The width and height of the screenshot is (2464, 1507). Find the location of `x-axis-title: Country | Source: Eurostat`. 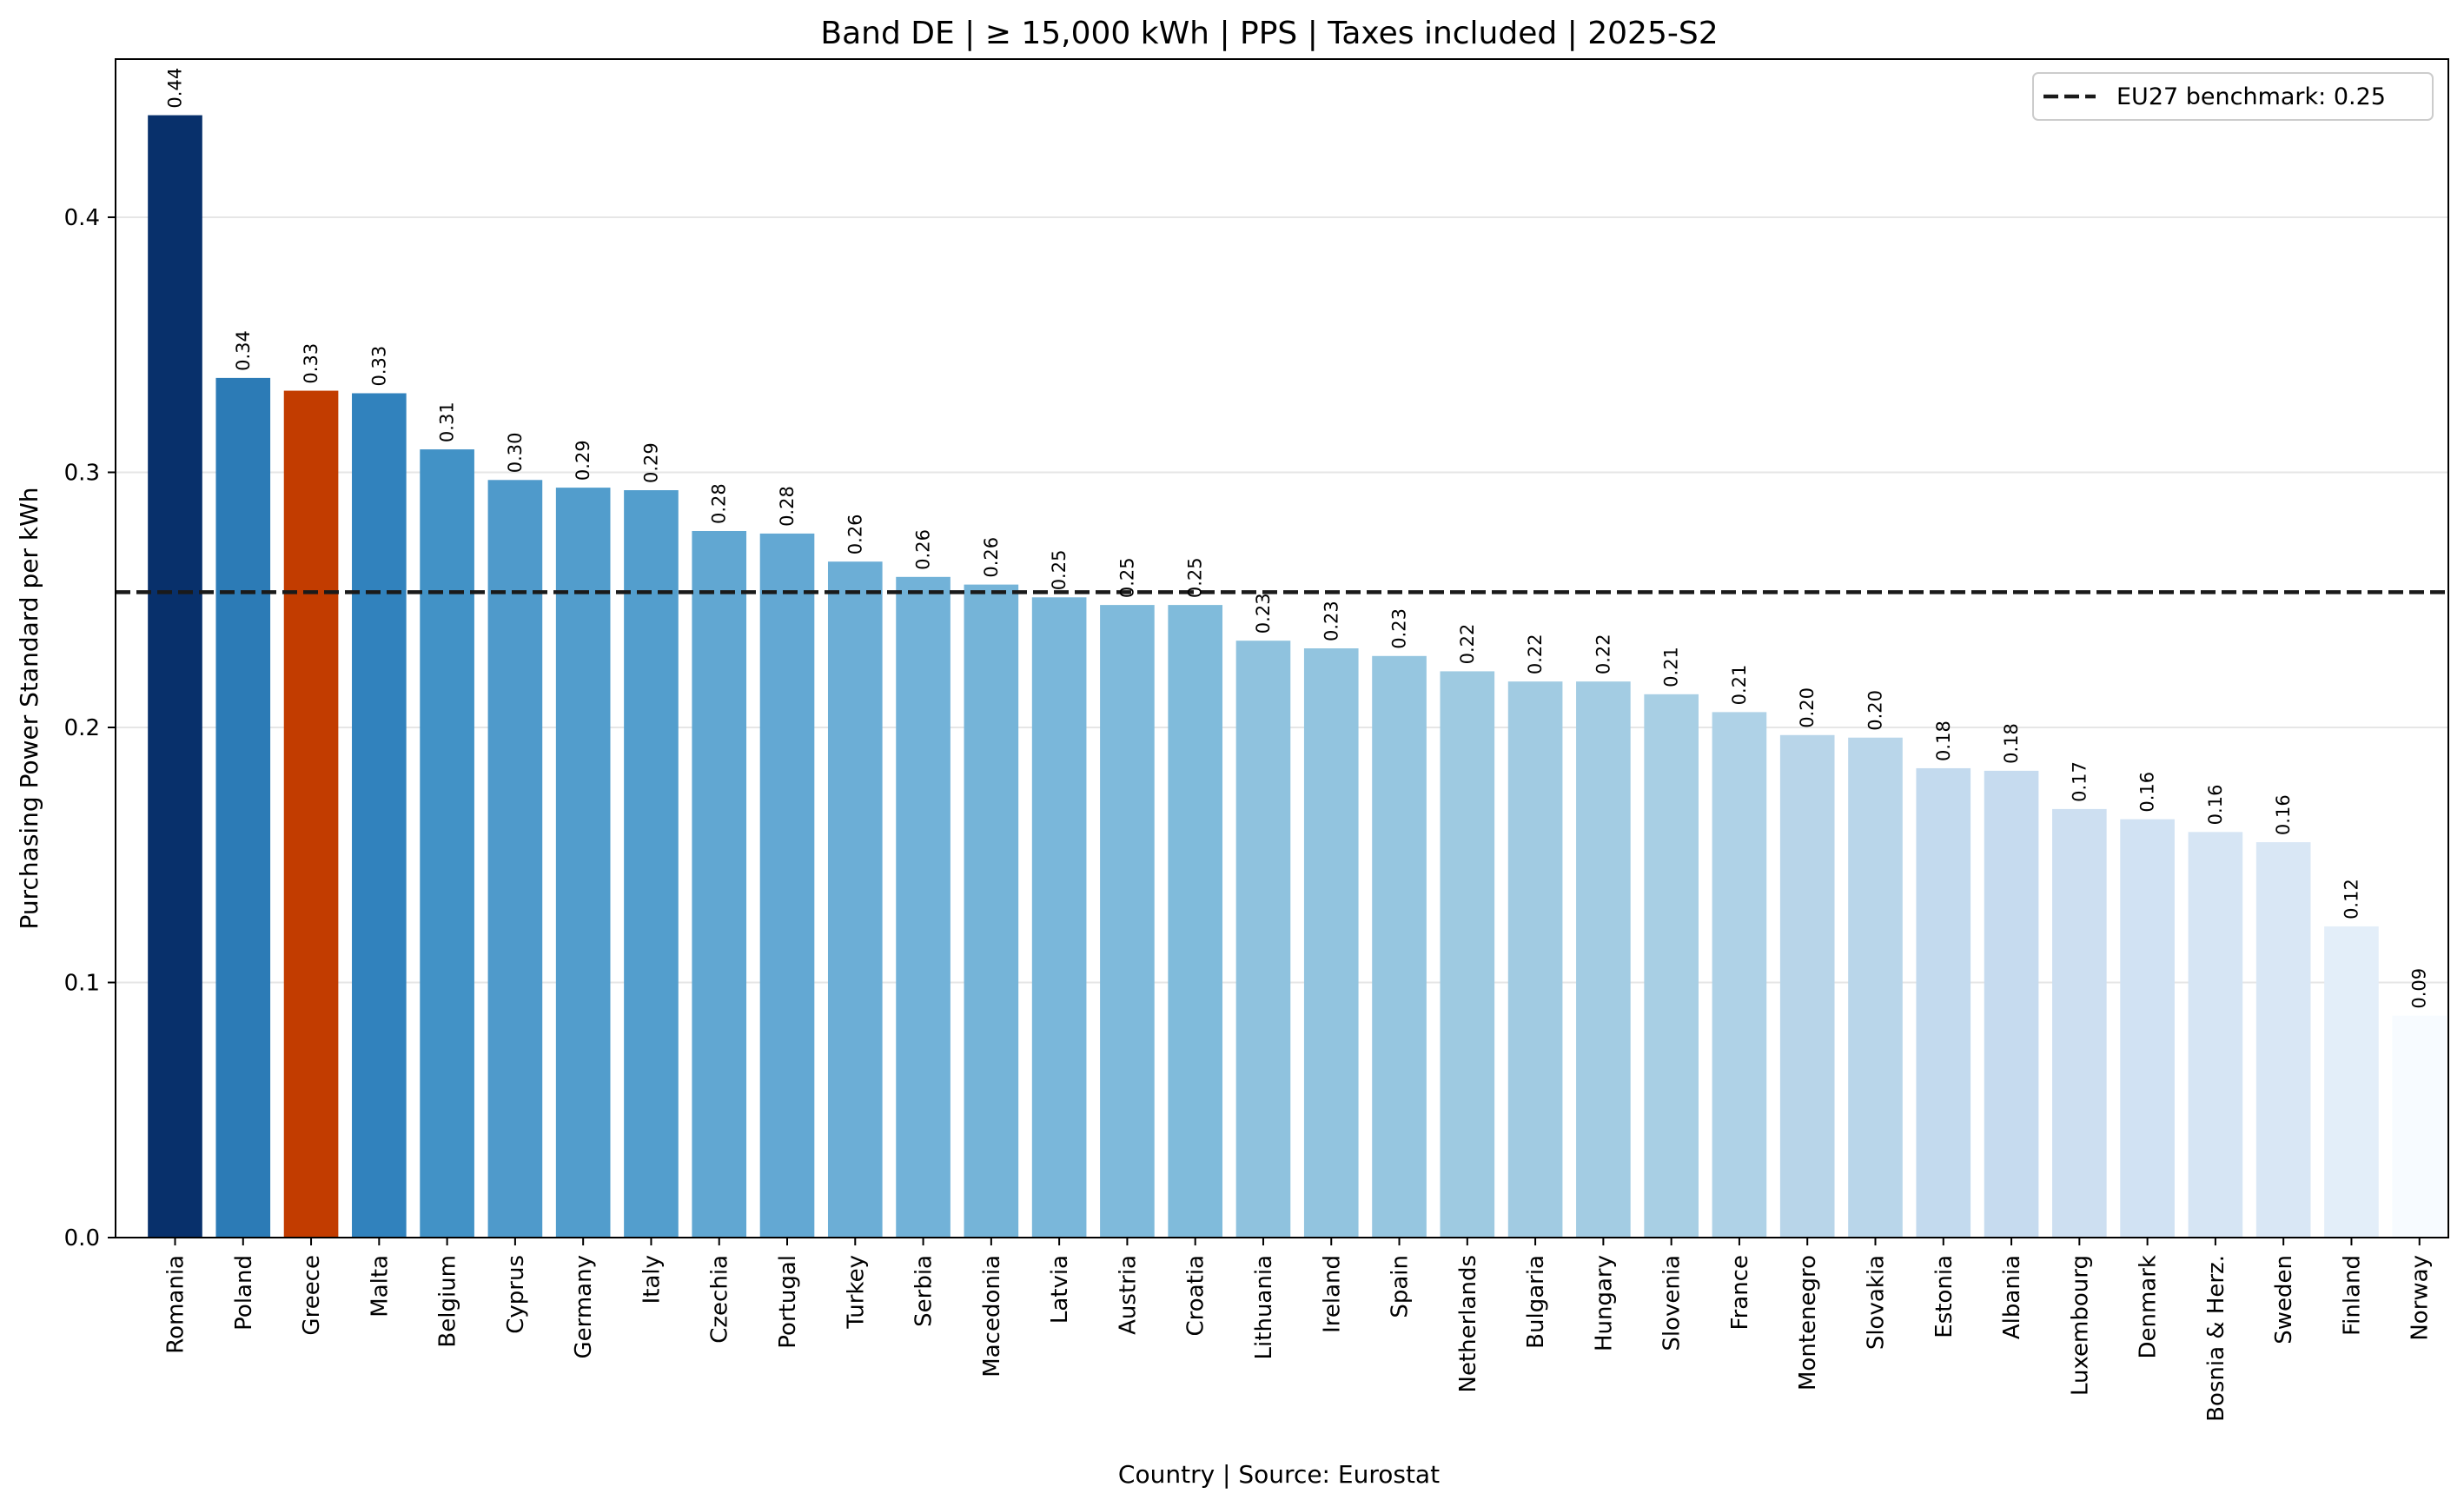

x-axis-title: Country | Source: Eurostat is located at coordinates (1279, 1474).